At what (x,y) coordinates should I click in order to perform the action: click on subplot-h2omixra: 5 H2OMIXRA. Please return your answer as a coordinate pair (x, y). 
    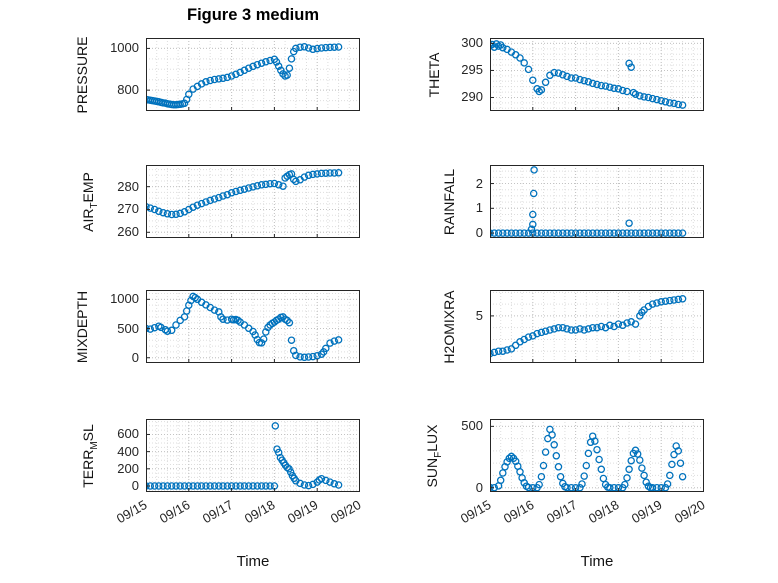
    Looking at the image, I should click on (572, 326).